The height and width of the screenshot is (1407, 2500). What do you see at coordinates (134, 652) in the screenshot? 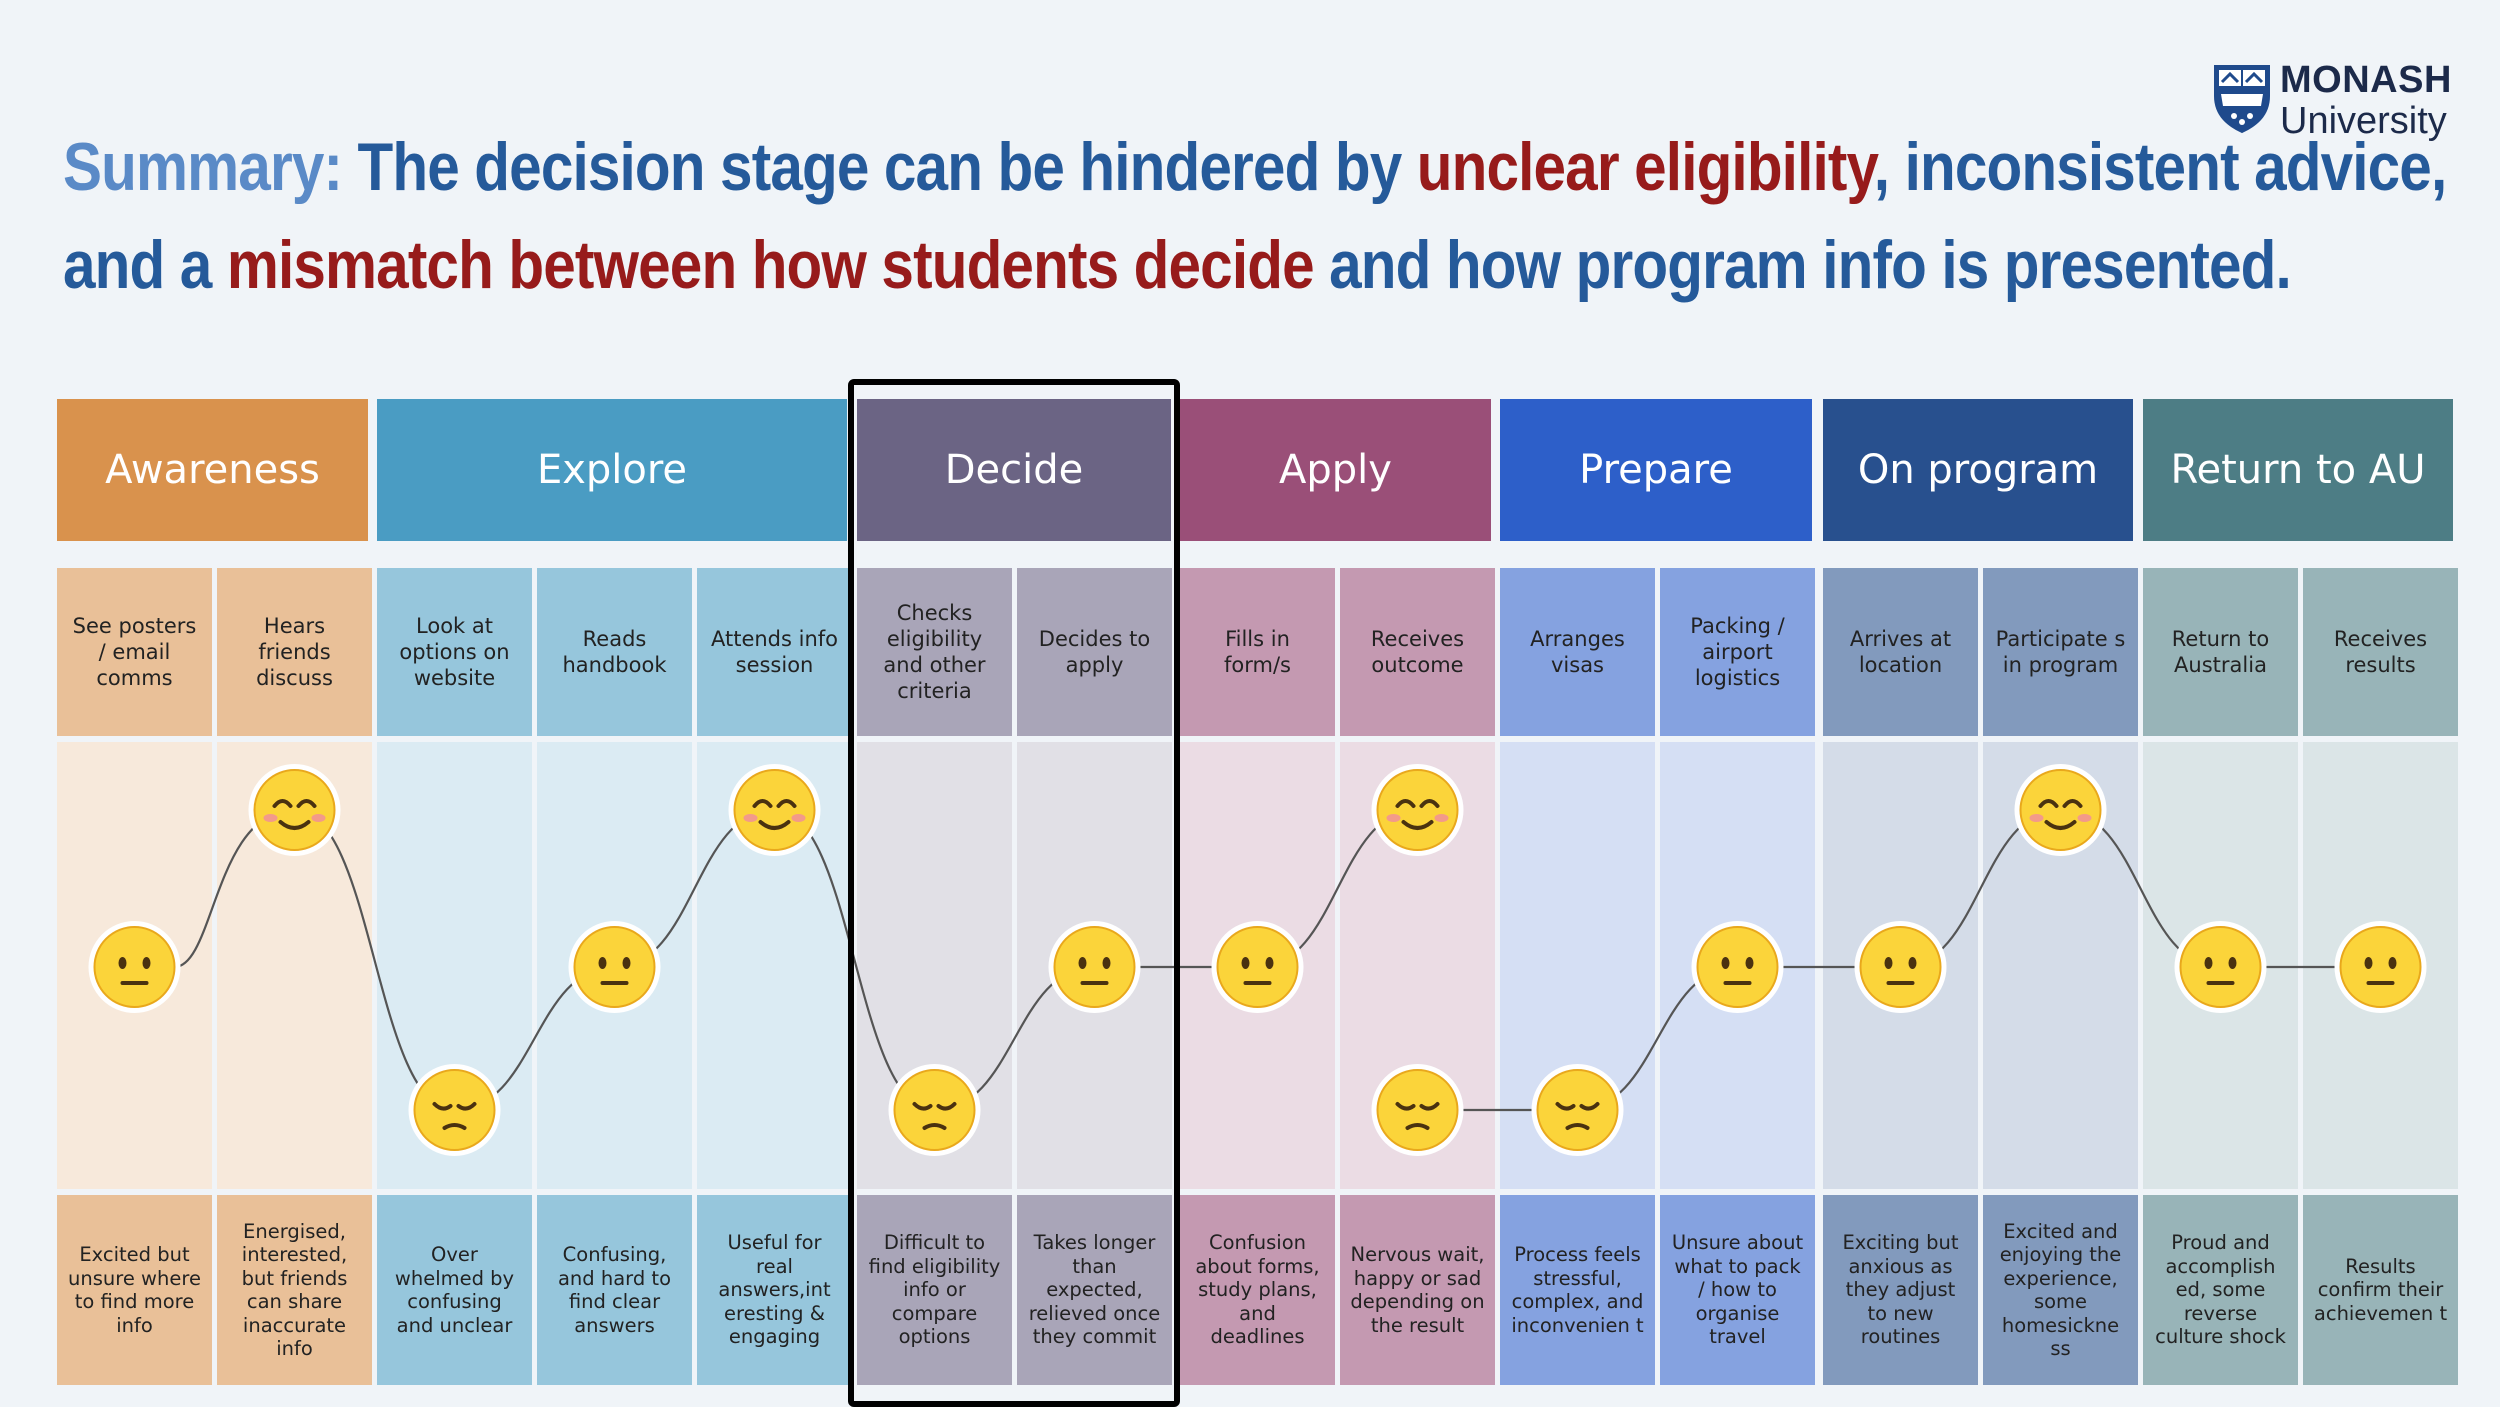
I see `step-action: See posters / email comms` at bounding box center [134, 652].